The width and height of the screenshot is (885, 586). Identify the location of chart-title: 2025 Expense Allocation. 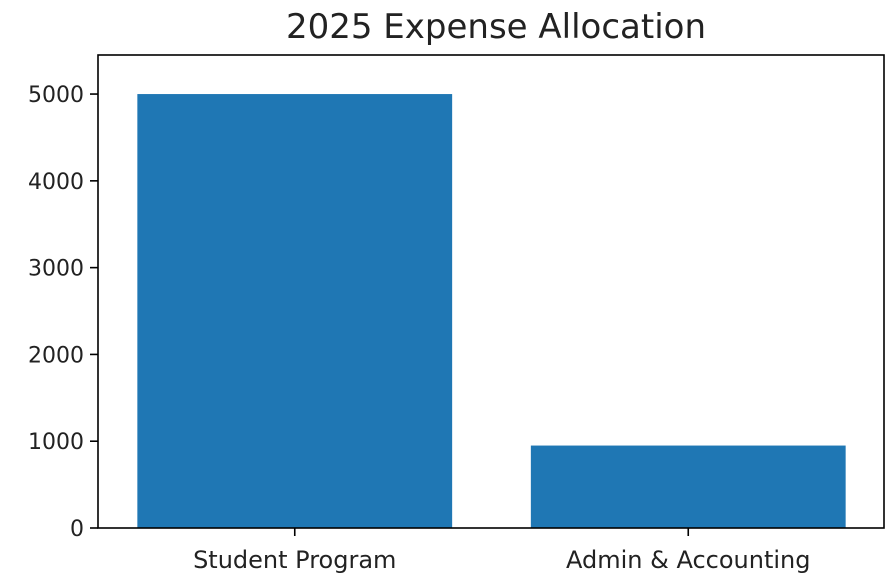
(496, 27).